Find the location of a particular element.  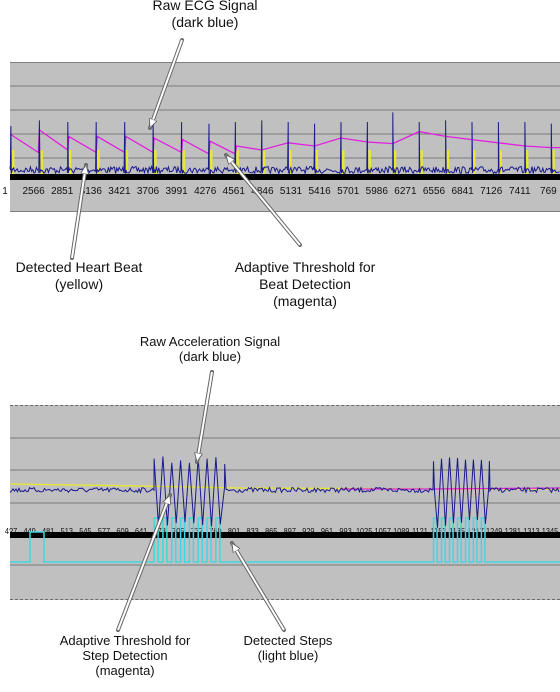

acc-tick-label: 4?7 is located at coordinates (11, 531).